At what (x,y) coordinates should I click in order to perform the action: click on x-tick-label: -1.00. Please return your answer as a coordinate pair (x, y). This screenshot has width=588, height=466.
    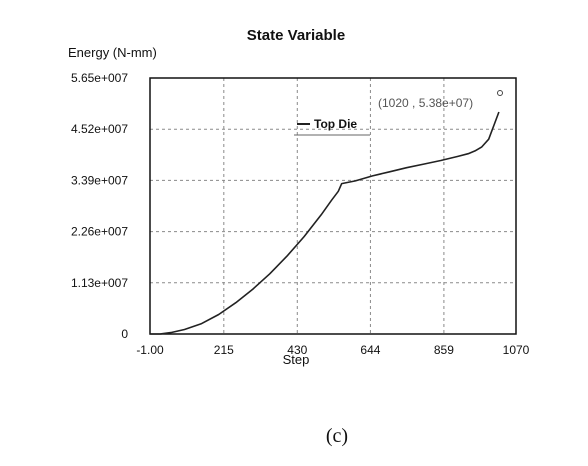
    Looking at the image, I should click on (150, 350).